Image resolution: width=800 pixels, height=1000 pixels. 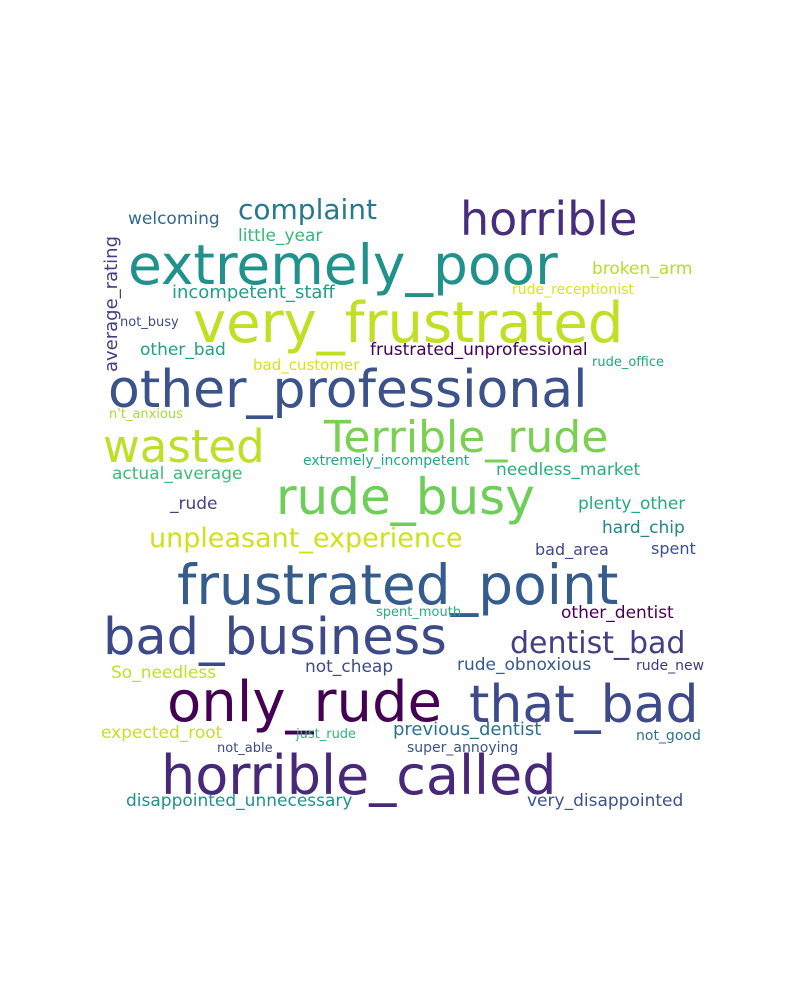 What do you see at coordinates (275, 637) in the screenshot?
I see `word-bad-business: bad_business` at bounding box center [275, 637].